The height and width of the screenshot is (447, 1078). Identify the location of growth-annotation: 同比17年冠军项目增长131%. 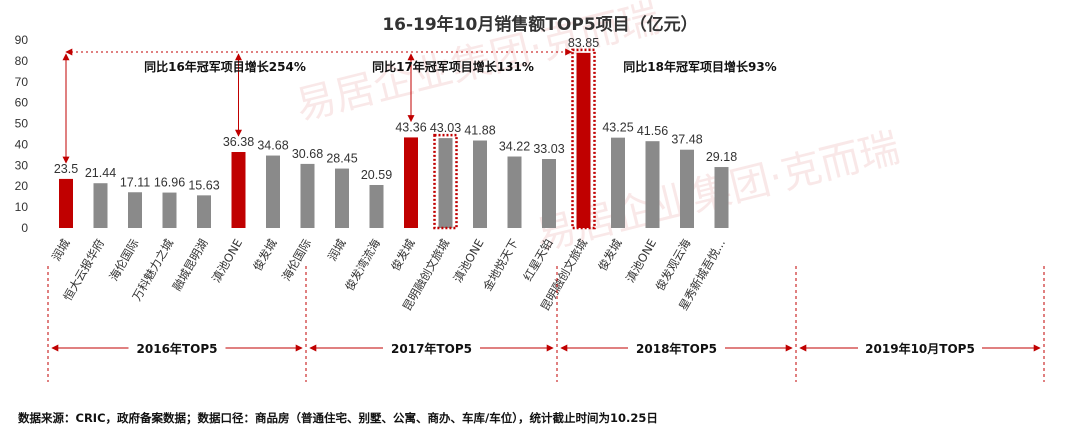
(453, 66).